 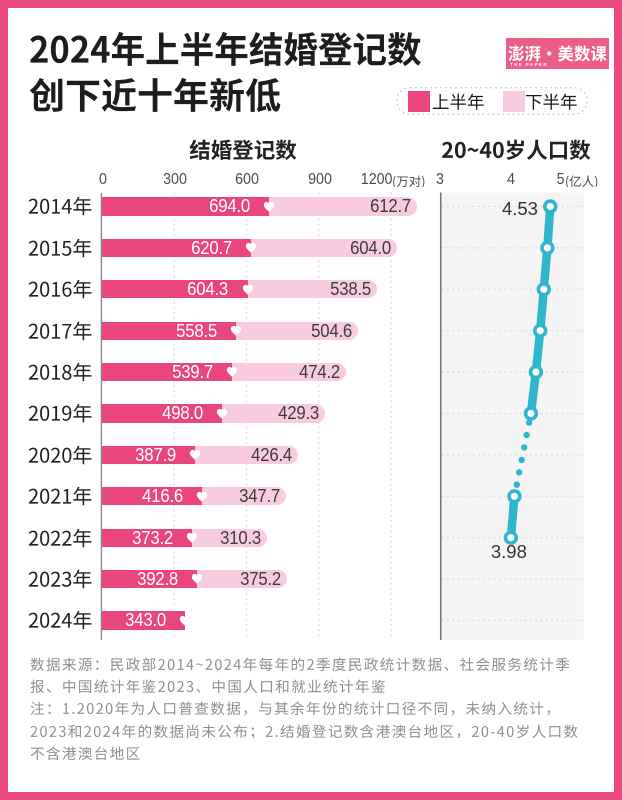 I want to click on population-point-marker-2019年, so click(x=531, y=413).